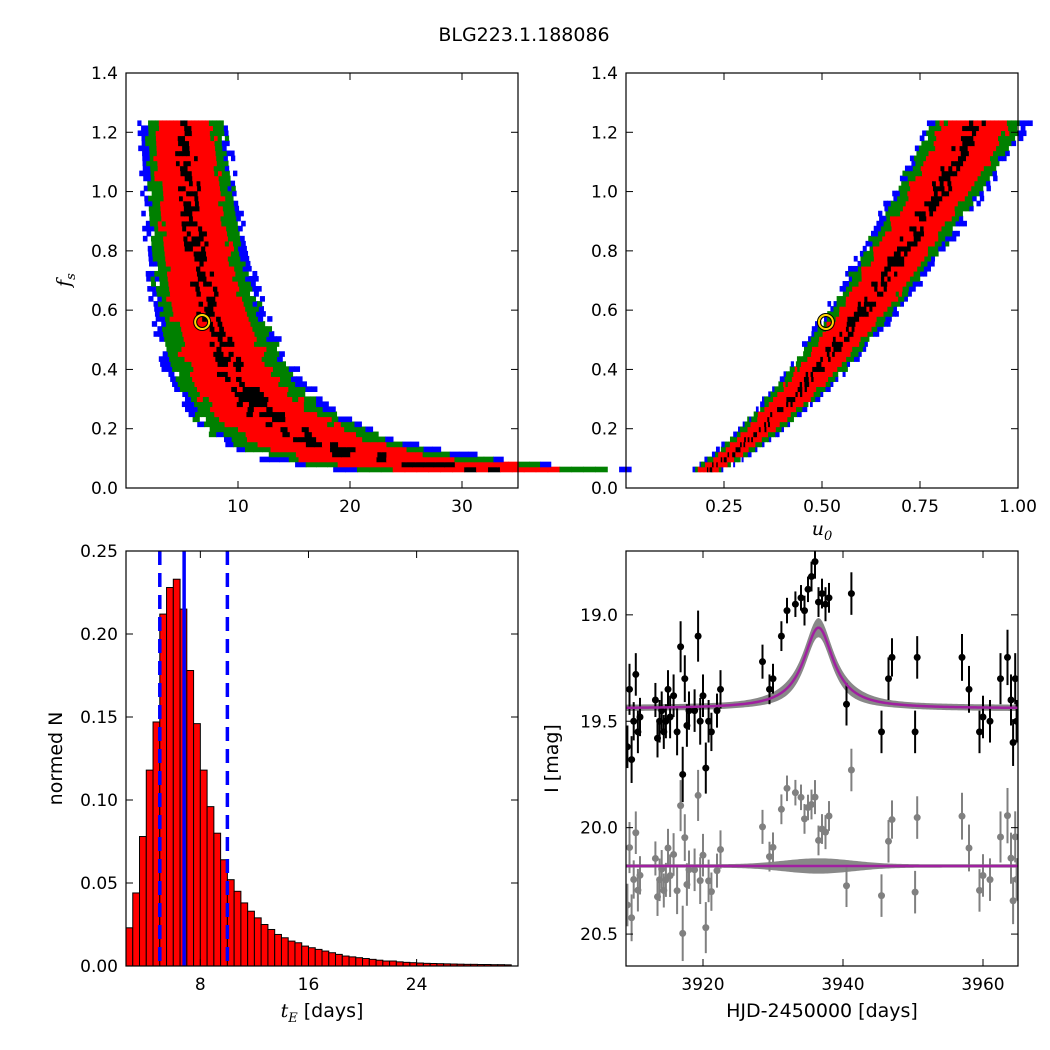 The image size is (1050, 1050). I want to click on data-point, so click(711, 732).